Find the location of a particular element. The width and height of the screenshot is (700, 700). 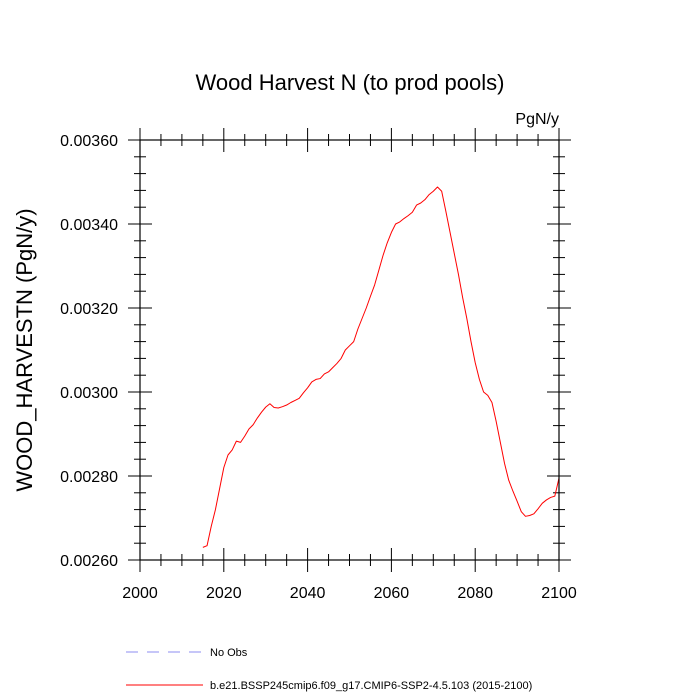

x-tick-label: 2000 is located at coordinates (140, 593).